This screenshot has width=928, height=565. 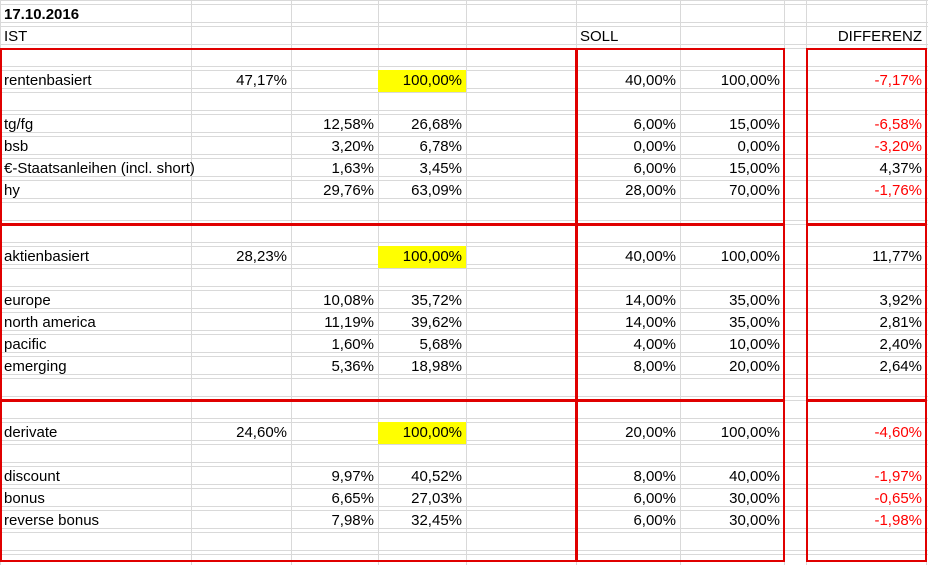 I want to click on ist-pct-cell: 26,68%, so click(x=436, y=124).